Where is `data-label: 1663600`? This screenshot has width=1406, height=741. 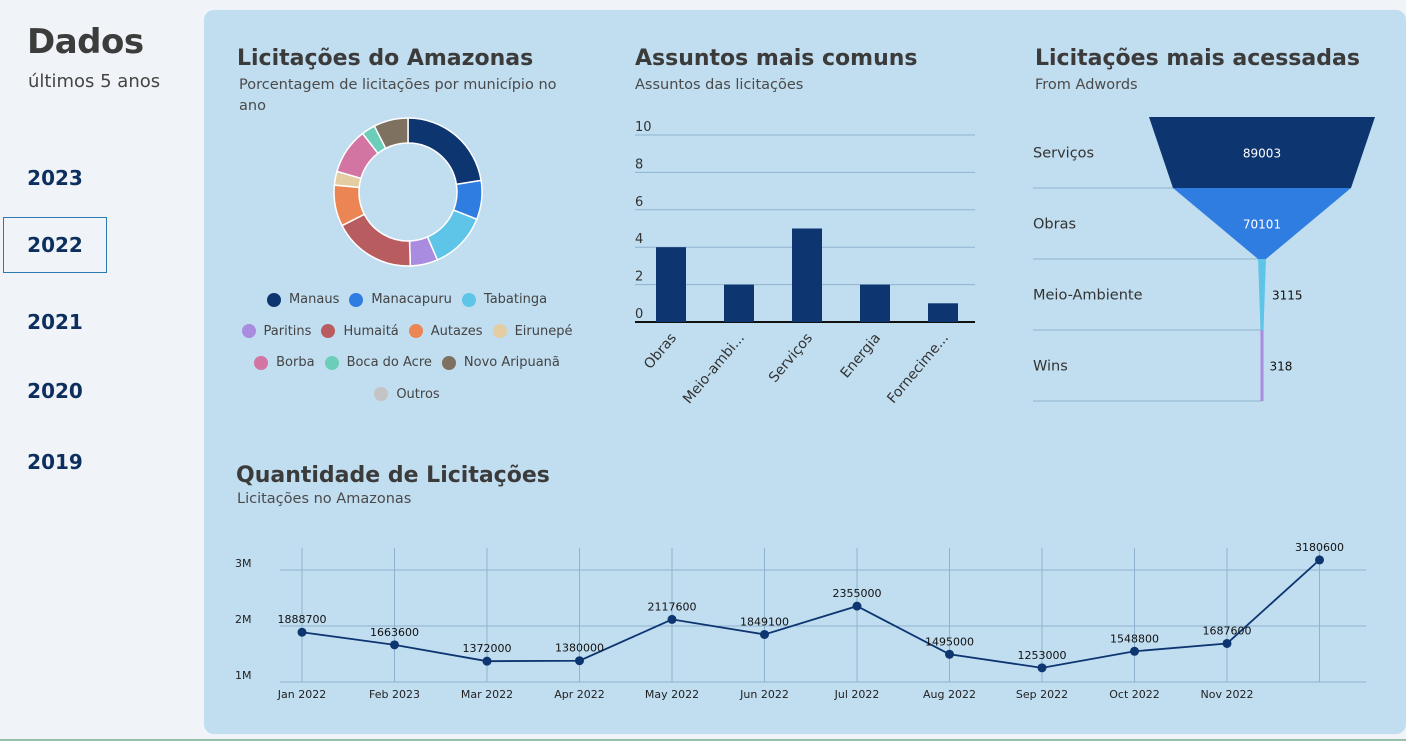 data-label: 1663600 is located at coordinates (394, 632).